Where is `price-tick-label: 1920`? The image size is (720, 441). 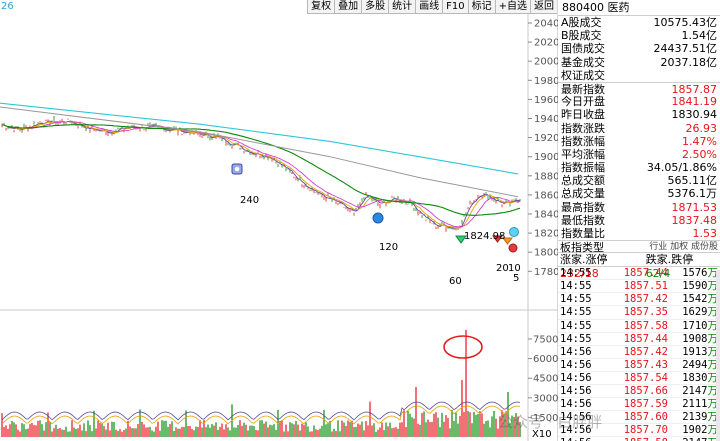
price-tick-label: 1920 is located at coordinates (546, 138).